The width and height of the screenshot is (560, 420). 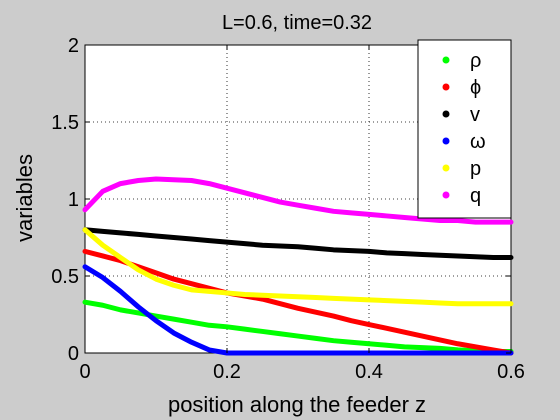 I want to click on legend-box, so click(x=464, y=129).